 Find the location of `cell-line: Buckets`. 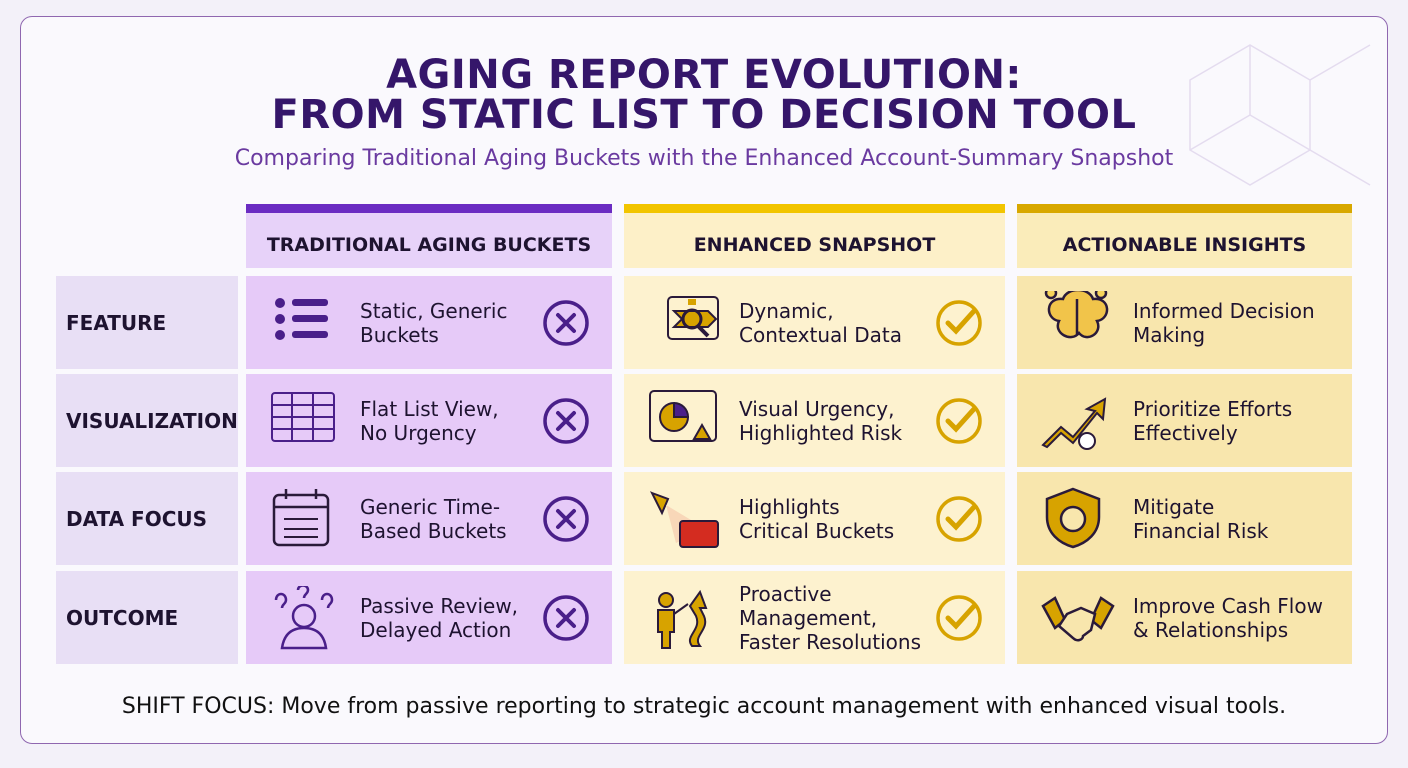

cell-line: Buckets is located at coordinates (399, 334).